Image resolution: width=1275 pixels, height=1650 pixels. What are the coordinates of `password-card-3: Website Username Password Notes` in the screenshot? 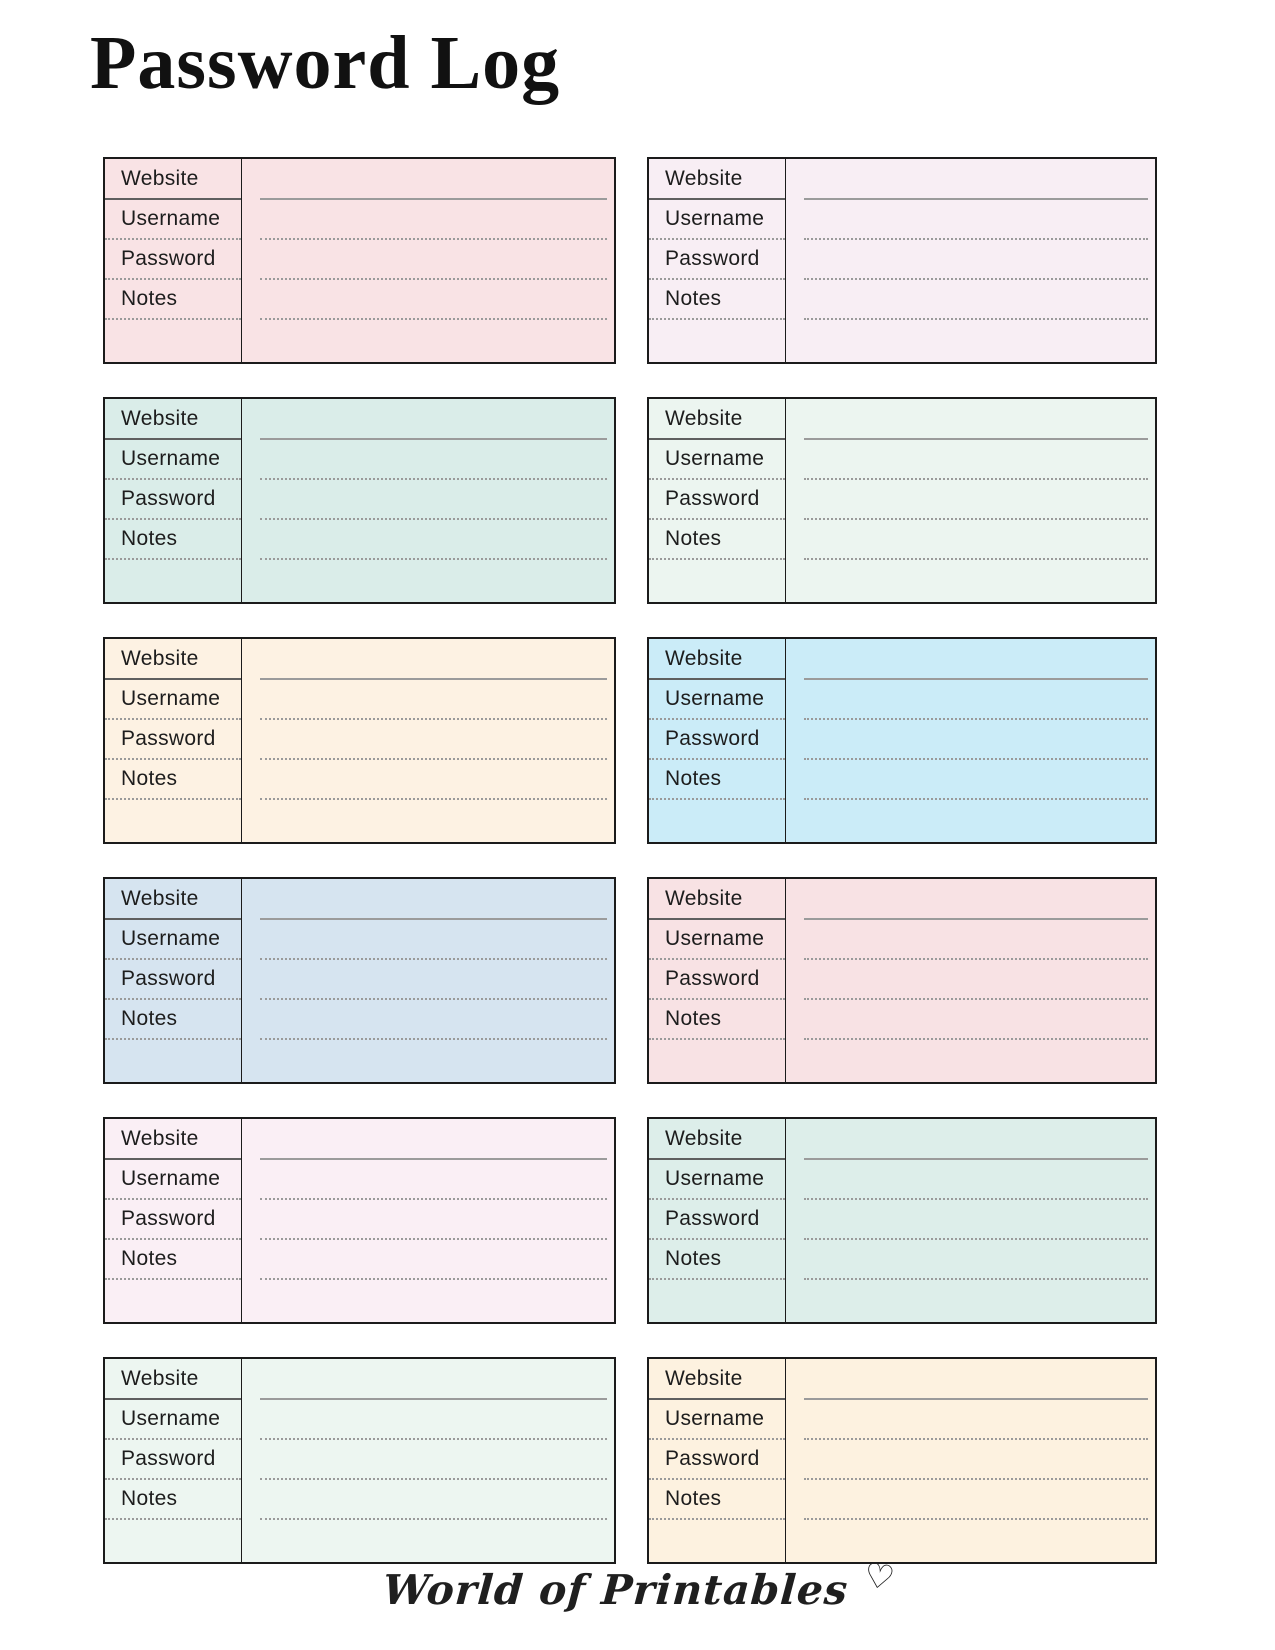 It's located at (359, 500).